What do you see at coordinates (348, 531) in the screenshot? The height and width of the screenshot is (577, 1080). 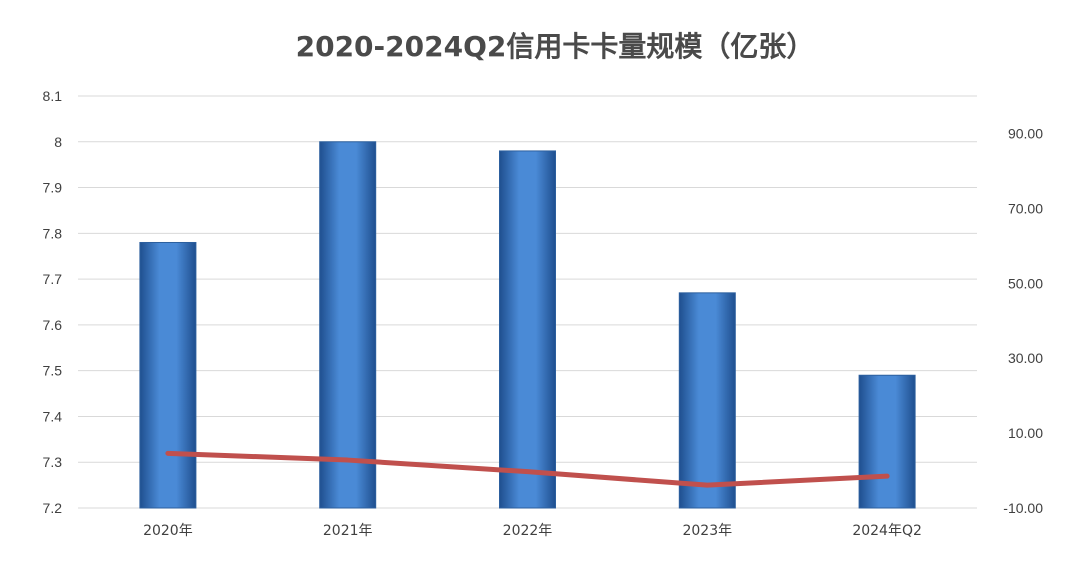 I see `category-label: 2021年` at bounding box center [348, 531].